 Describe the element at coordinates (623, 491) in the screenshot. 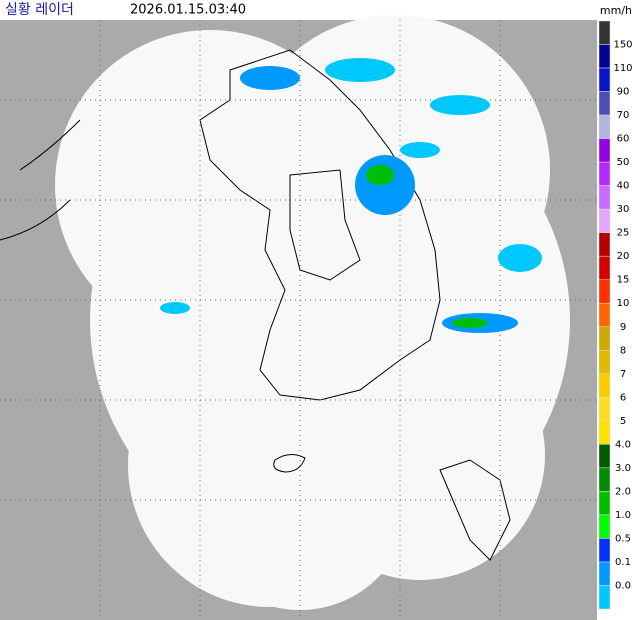

I see `legend-label: 2.0` at that location.